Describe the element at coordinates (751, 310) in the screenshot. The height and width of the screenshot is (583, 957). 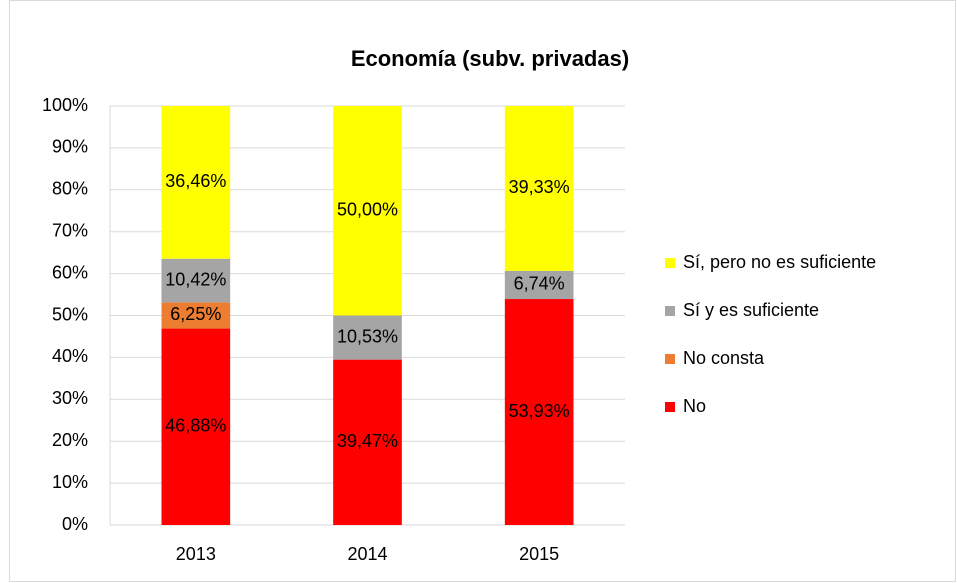
I see `legend-label: Sí y es suficiente` at that location.